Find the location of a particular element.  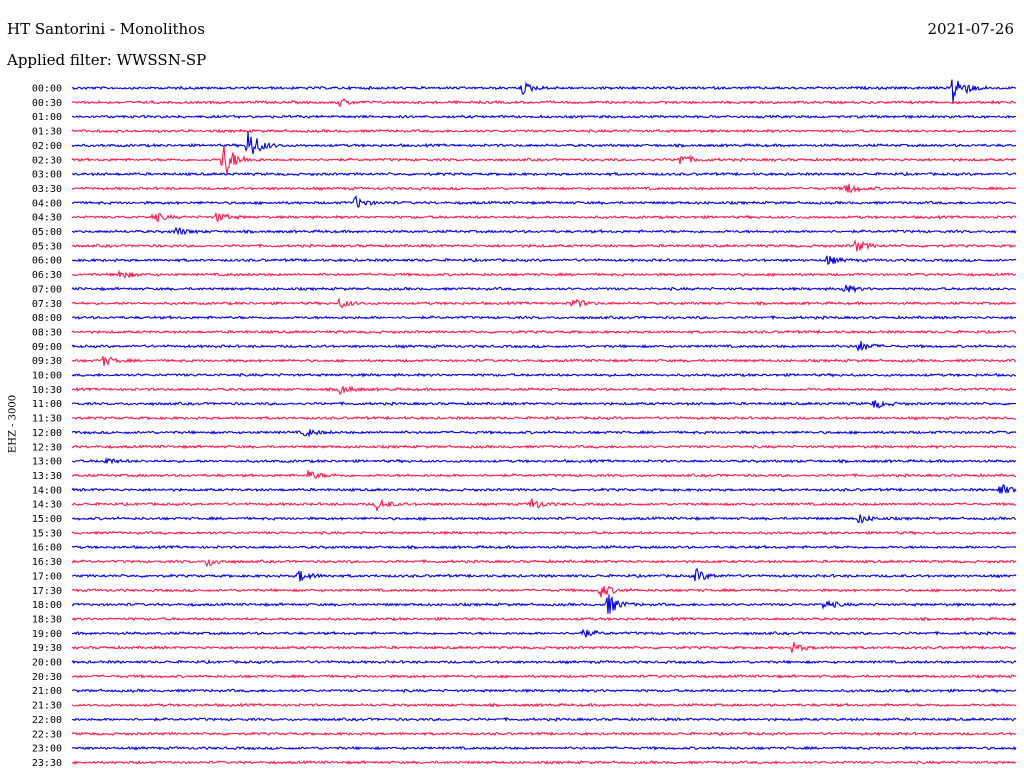

filter-label: Applied filter: WWSSN-SP is located at coordinates (107, 60).